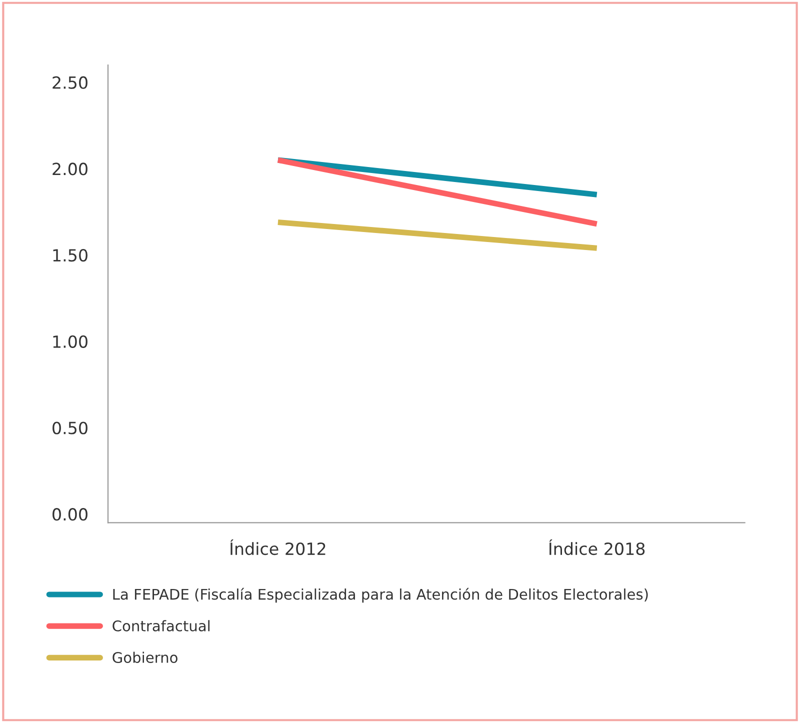  Describe the element at coordinates (70, 82) in the screenshot. I see `y-tick-label: 2.50` at that location.